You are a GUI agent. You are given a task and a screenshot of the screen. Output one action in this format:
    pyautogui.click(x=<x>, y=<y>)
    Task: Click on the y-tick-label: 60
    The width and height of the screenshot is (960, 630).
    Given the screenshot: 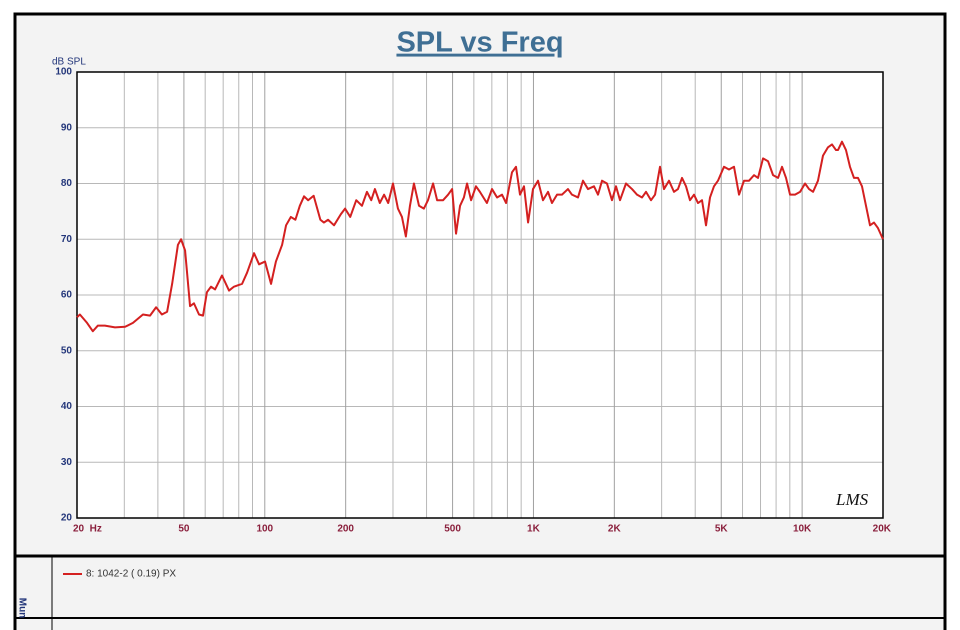 What is the action you would take?
    pyautogui.click(x=67, y=295)
    